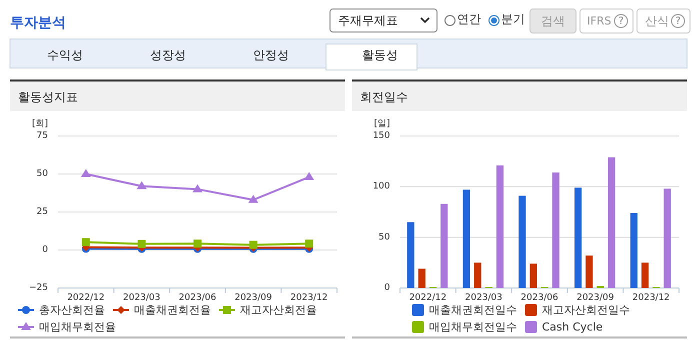 The image size is (697, 342). What do you see at coordinates (382, 124) in the screenshot?
I see `y-axis-title: [일]` at bounding box center [382, 124].